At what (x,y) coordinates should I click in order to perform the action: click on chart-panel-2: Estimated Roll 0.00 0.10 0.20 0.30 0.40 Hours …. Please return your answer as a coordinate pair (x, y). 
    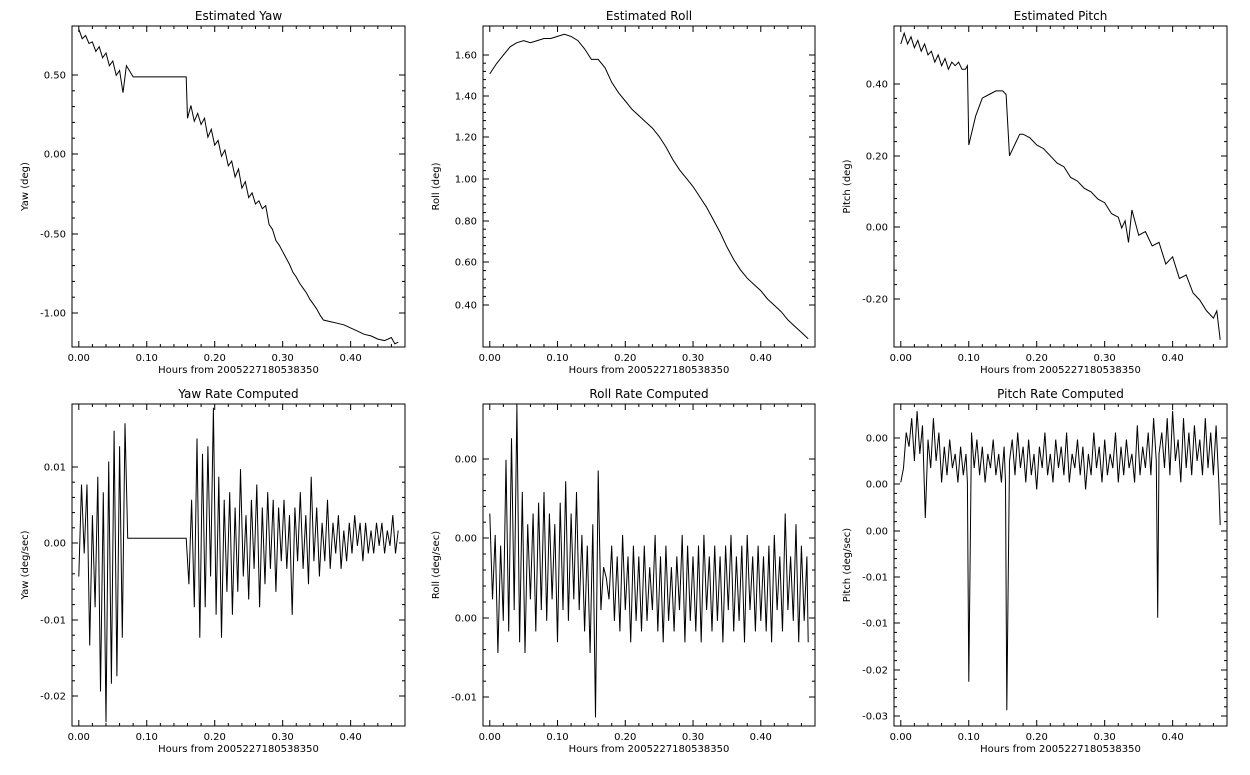
    Looking at the image, I should click on (623, 192).